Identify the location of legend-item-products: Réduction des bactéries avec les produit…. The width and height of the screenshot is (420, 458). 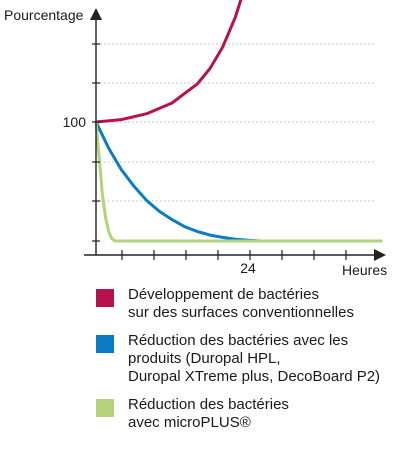
(252, 359).